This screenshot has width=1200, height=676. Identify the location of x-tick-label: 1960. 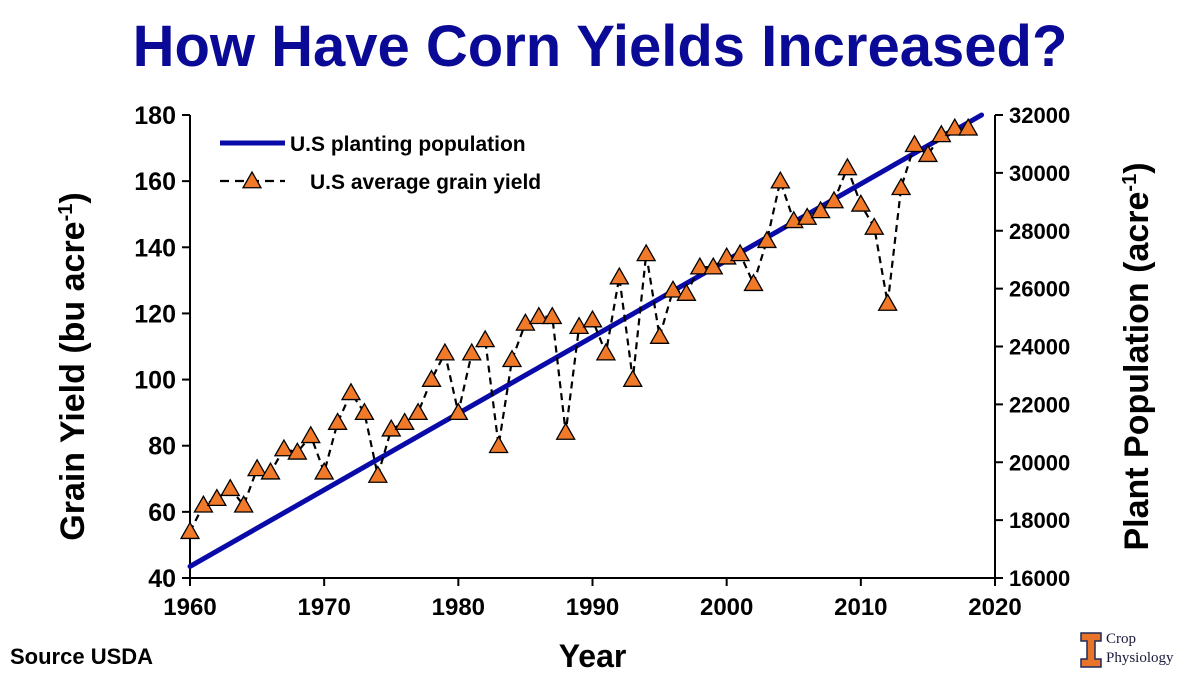
(189, 607).